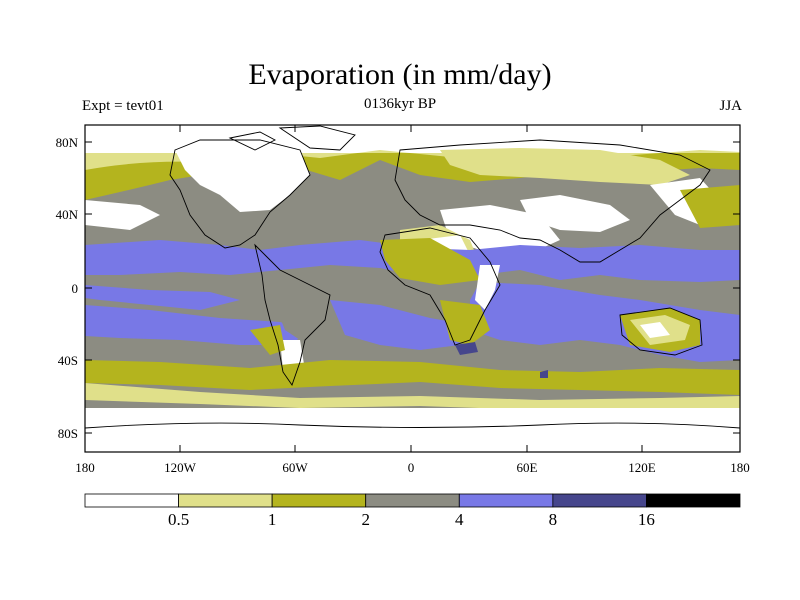 This screenshot has width=800, height=600. Describe the element at coordinates (67, 142) in the screenshot. I see `lat-label-80n: 80N` at that location.